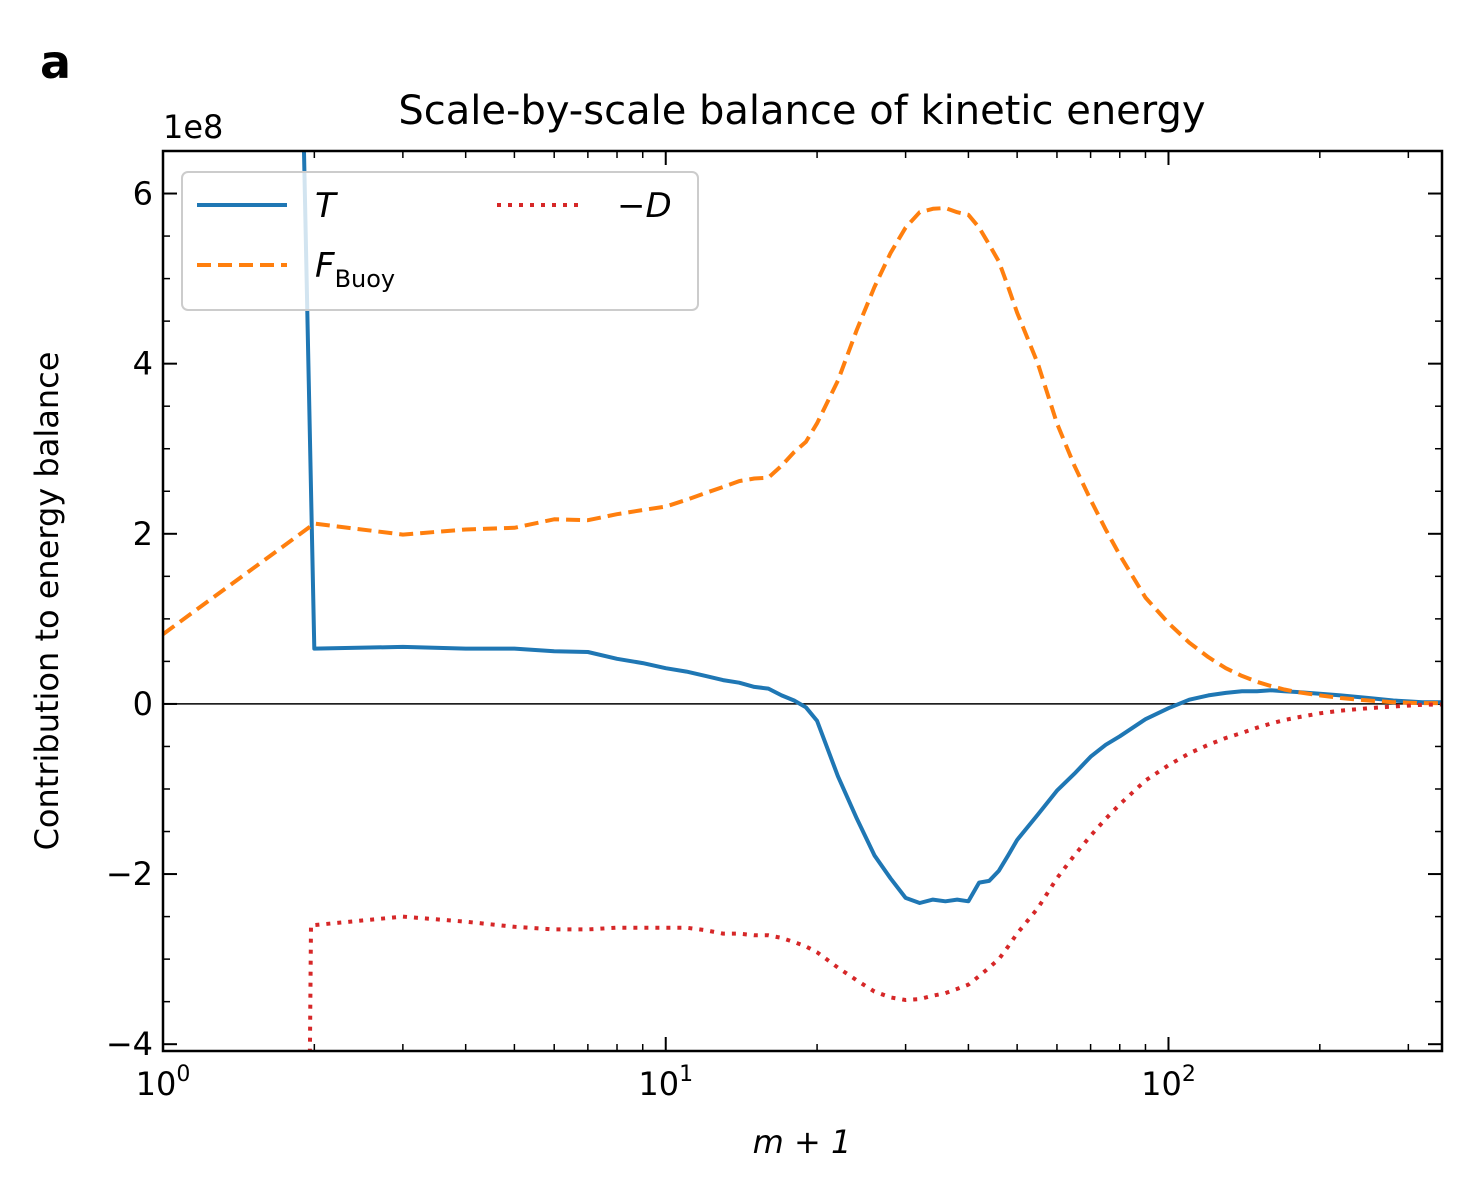  What do you see at coordinates (802, 1142) in the screenshot?
I see `x-axis-label: m + 1` at bounding box center [802, 1142].